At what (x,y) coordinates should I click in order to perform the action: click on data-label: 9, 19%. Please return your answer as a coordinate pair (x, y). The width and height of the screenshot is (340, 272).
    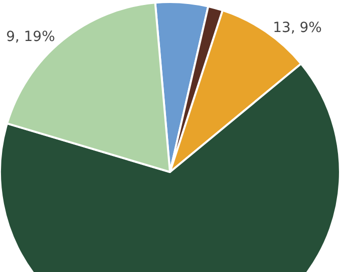
    Looking at the image, I should click on (31, 37).